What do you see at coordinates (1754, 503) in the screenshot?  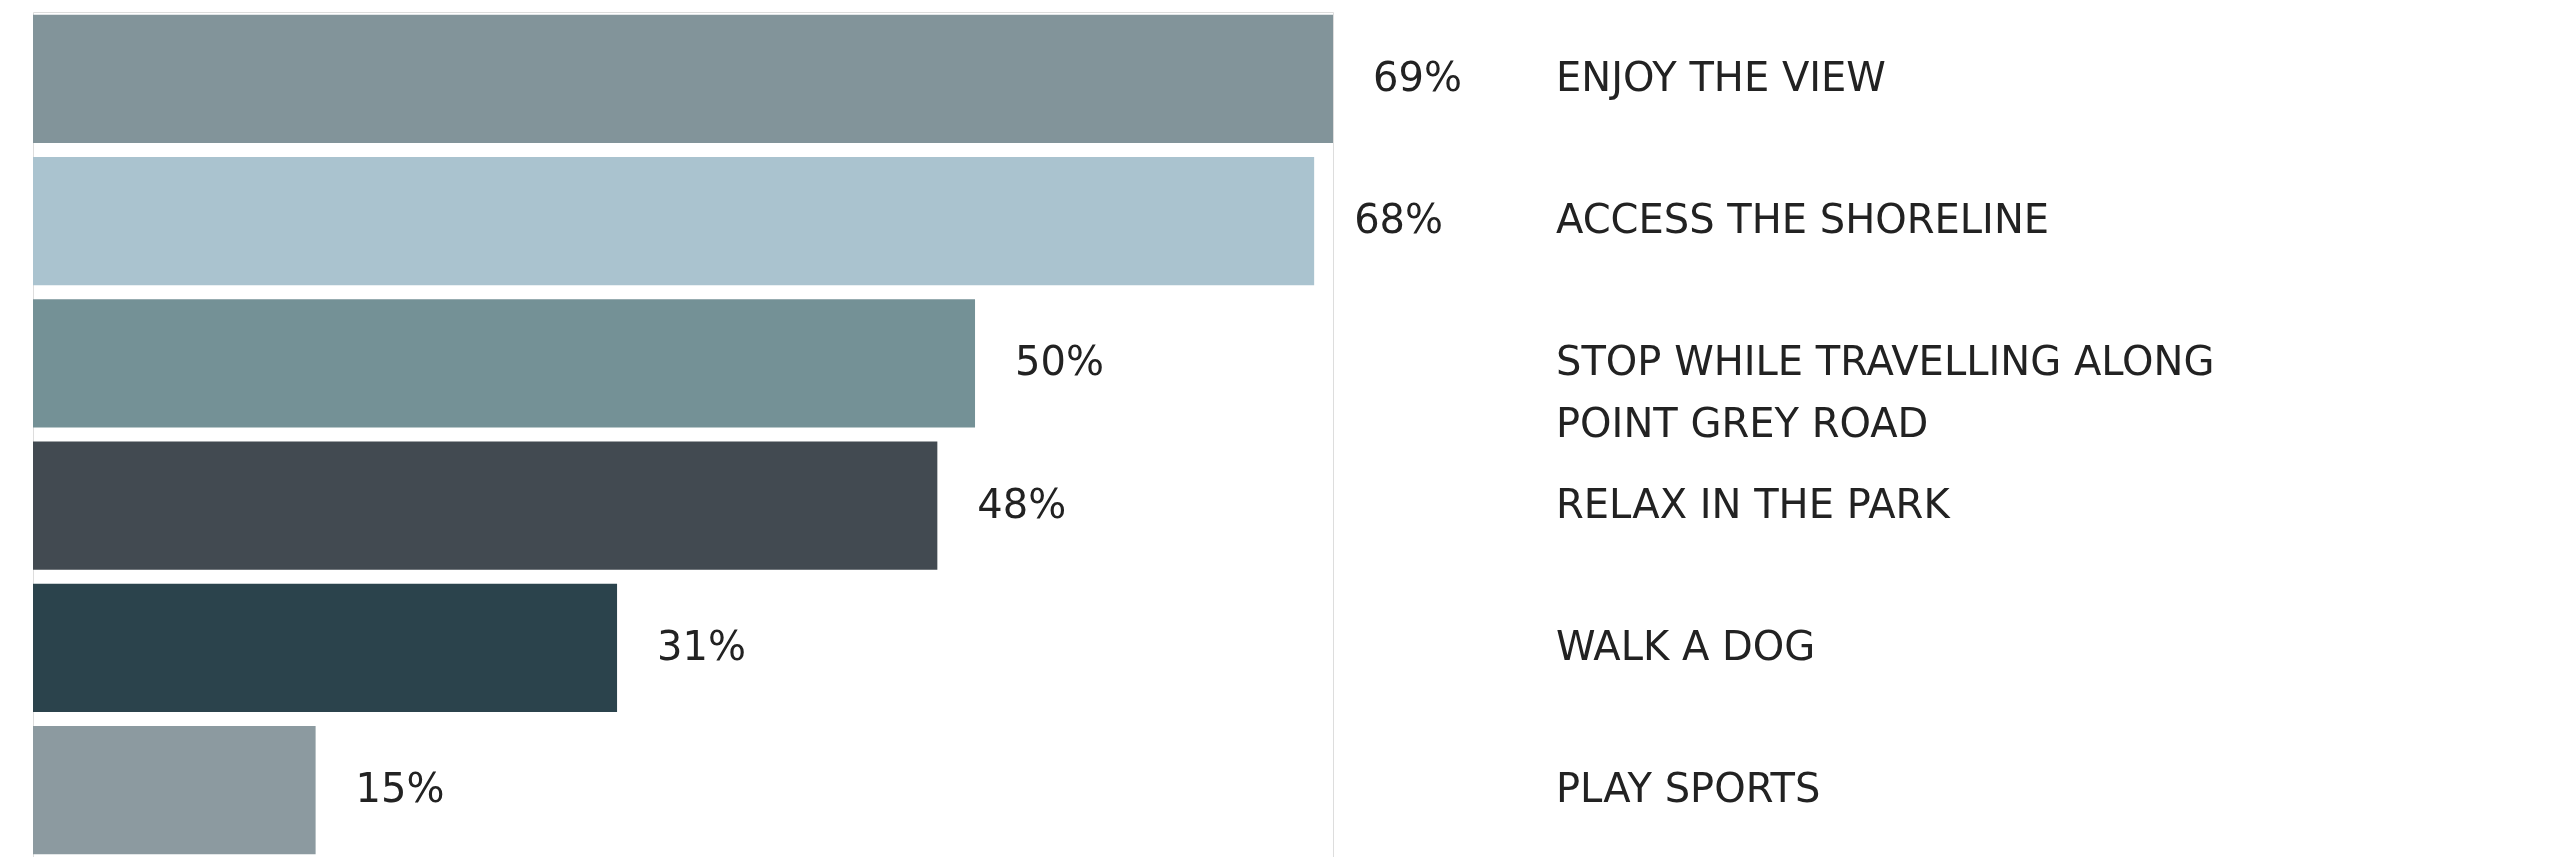 I see `y-tick-label: RELAX IN THE PARK` at bounding box center [1754, 503].